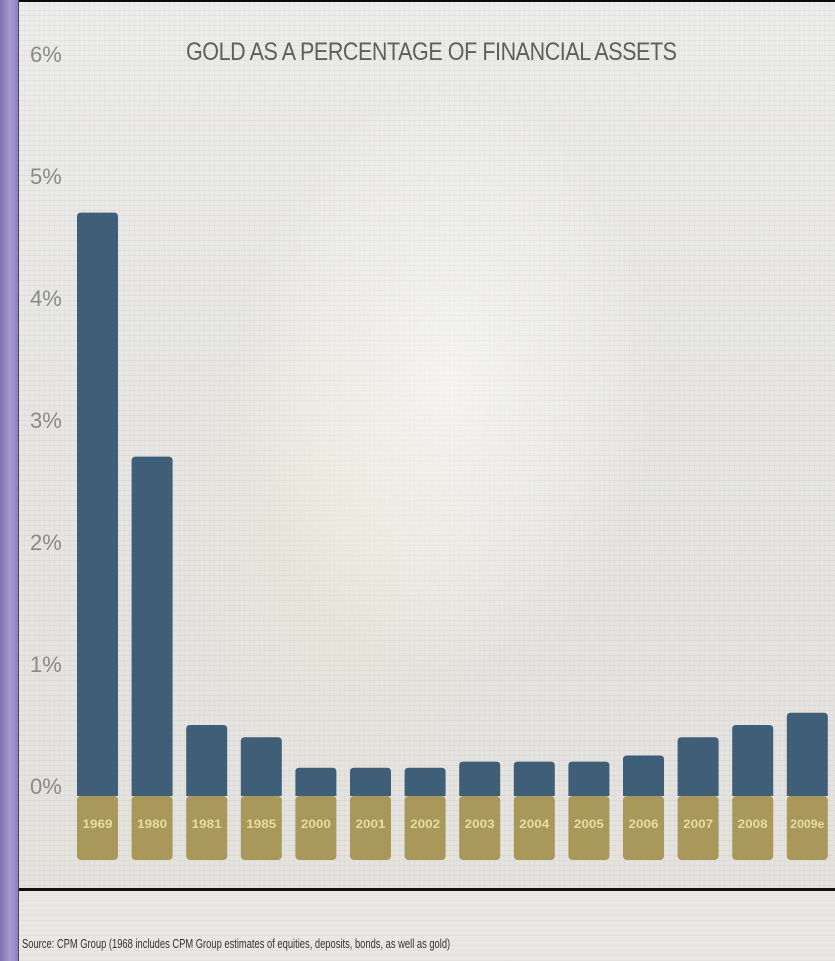  I want to click on bar-2003, so click(480, 778).